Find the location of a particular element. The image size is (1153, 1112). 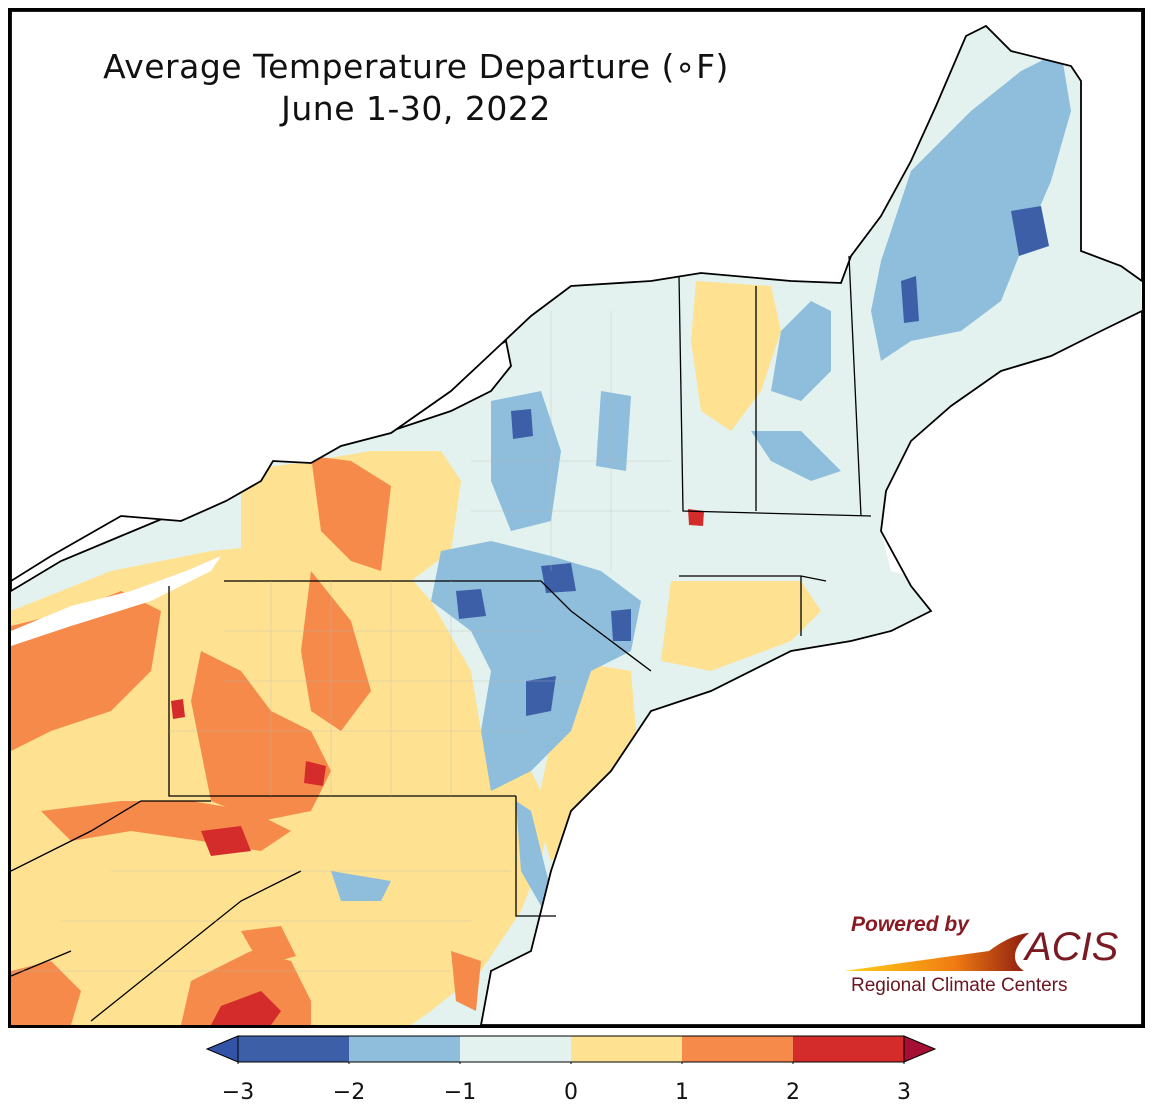

colorbar is located at coordinates (571, 1049).